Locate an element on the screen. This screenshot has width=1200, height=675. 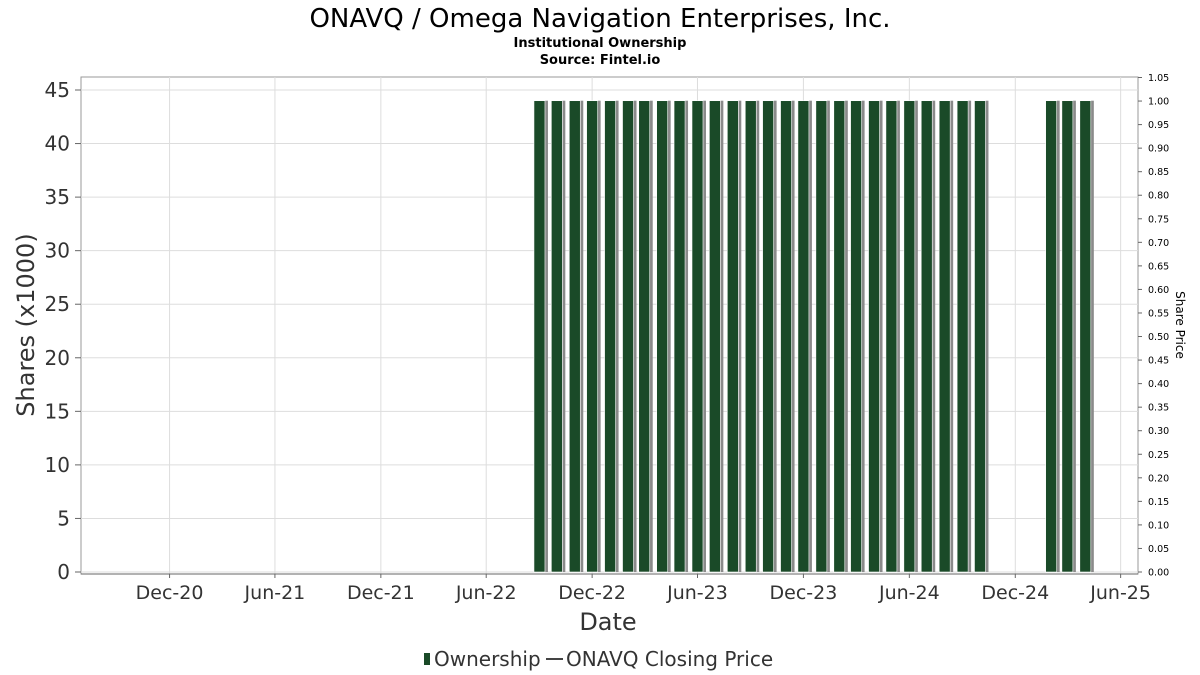
x-tick-label: Jun-25 is located at coordinates (1120, 593).